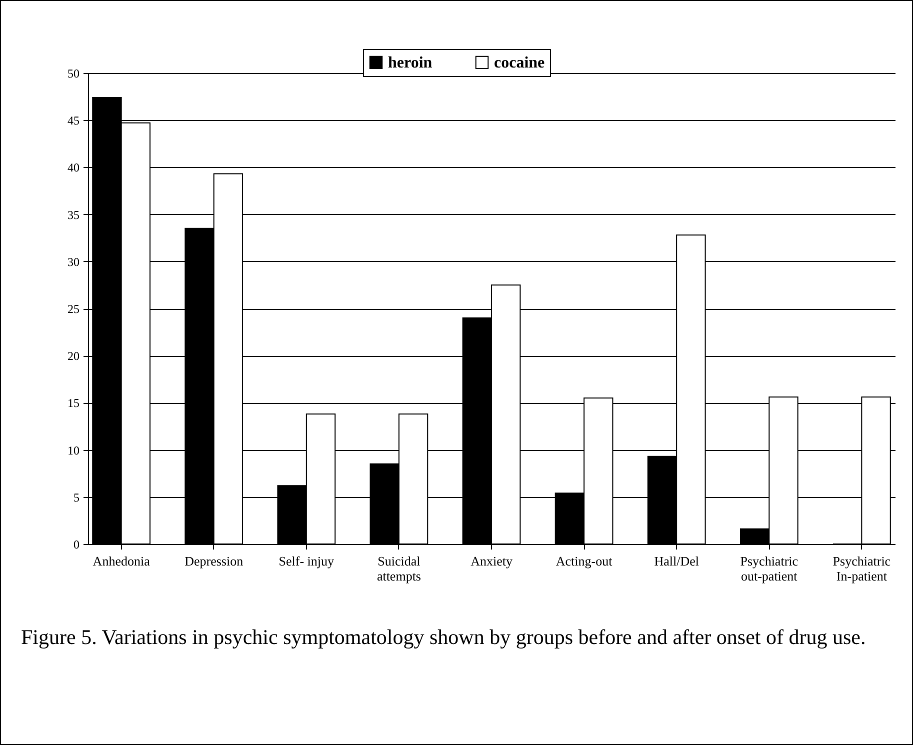 The height and width of the screenshot is (745, 913). I want to click on y-tick-label: 45, so click(74, 121).